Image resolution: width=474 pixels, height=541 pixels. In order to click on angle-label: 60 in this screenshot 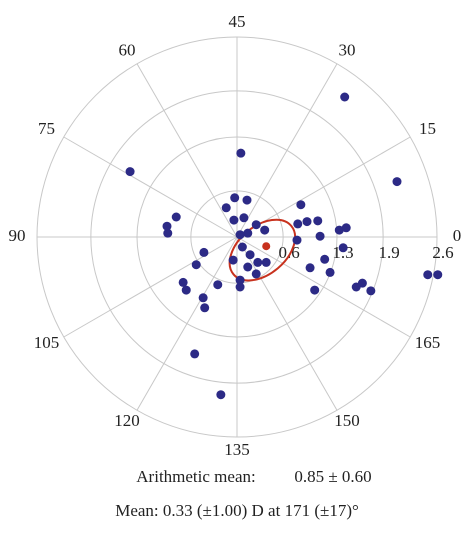, I will do `click(127, 50)`.